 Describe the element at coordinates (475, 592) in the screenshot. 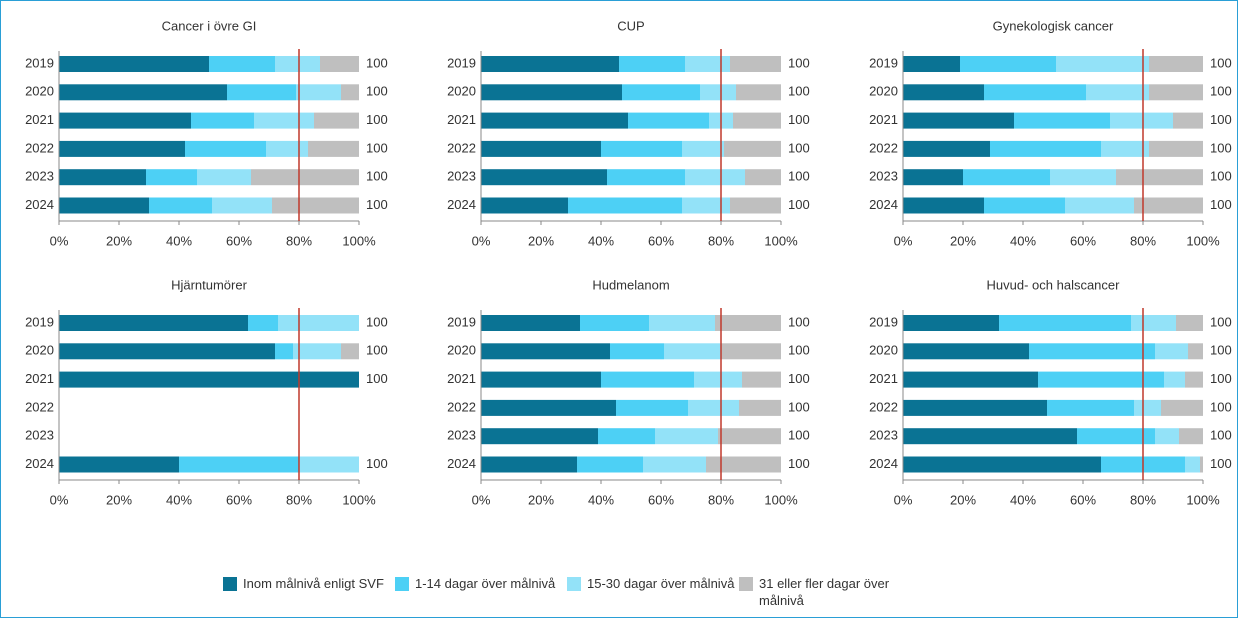

I see `legend-item: 1-14 dagar över målnivå` at that location.